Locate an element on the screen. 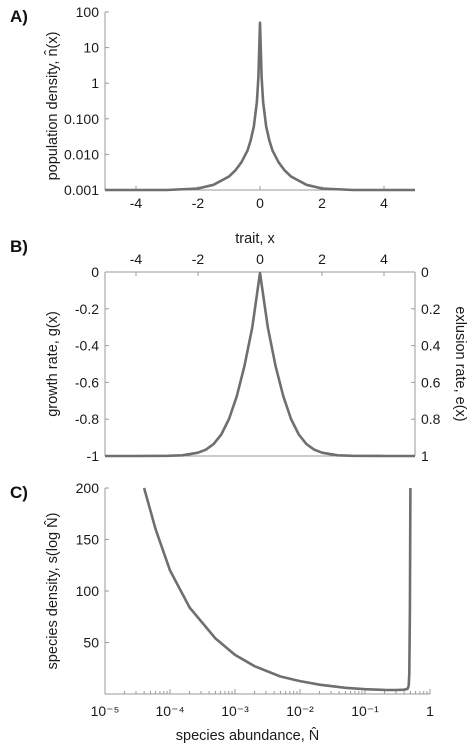 Image resolution: width=474 pixels, height=753 pixels. x-axis-label: species abundance, N̂ is located at coordinates (248, 735).